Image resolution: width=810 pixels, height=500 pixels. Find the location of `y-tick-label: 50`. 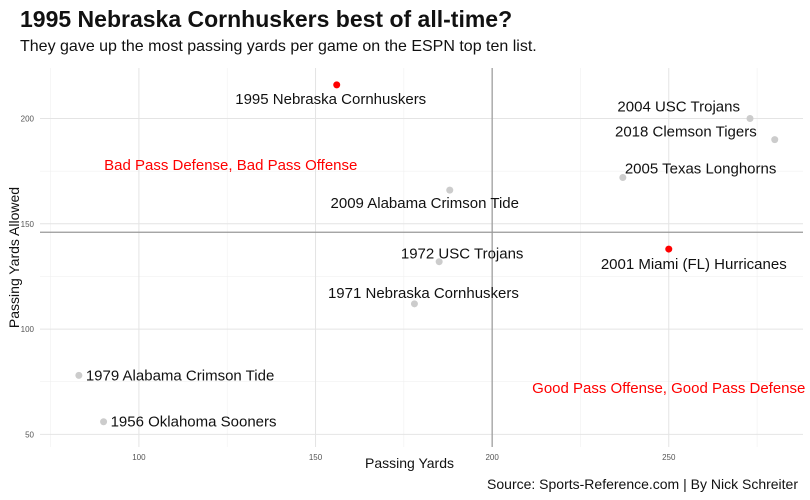

y-tick-label: 50 is located at coordinates (29, 434).